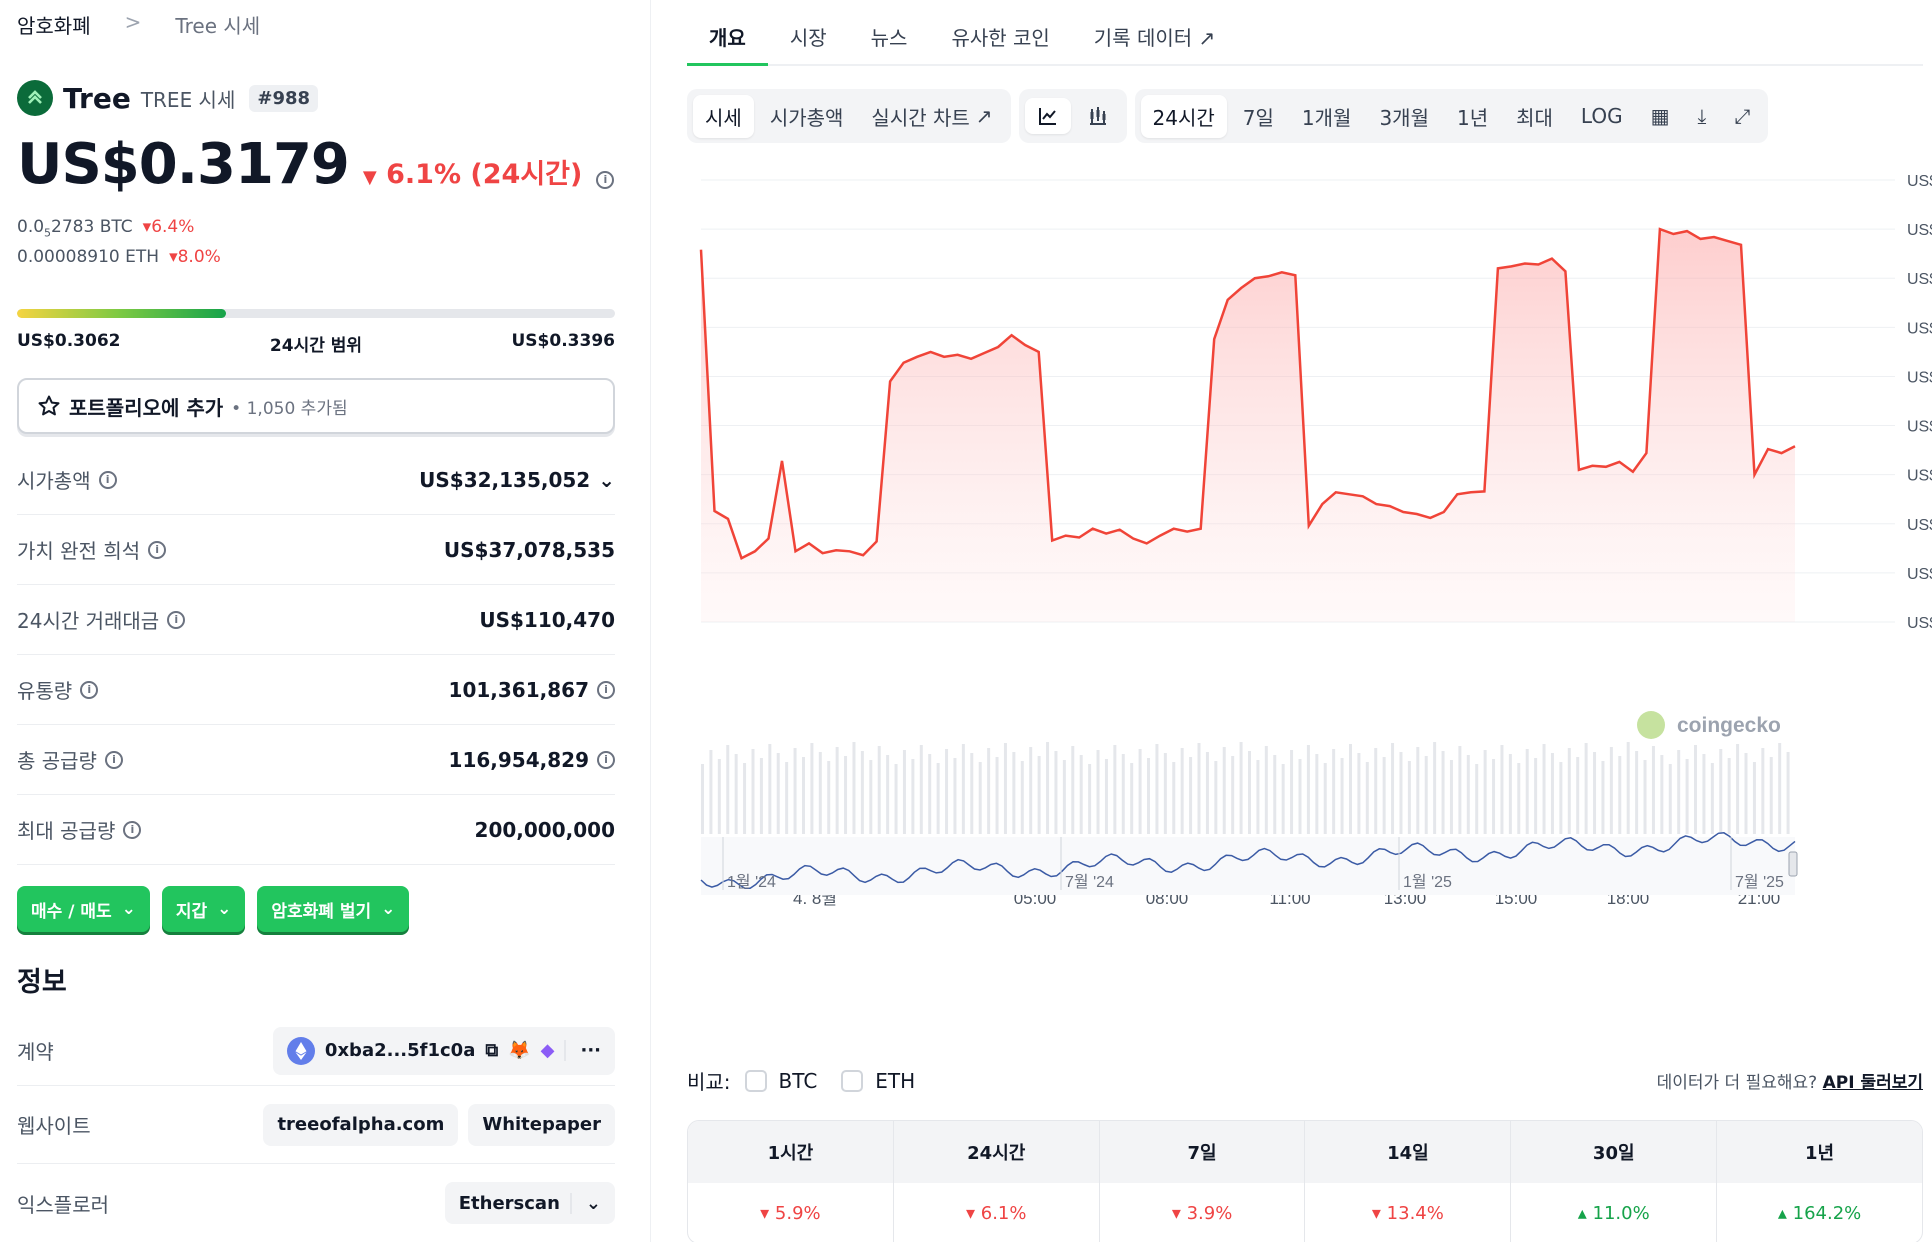 Image resolution: width=1932 pixels, height=1242 pixels. What do you see at coordinates (1872, 1083) in the screenshot?
I see `api-link: API 둘러보기` at bounding box center [1872, 1083].